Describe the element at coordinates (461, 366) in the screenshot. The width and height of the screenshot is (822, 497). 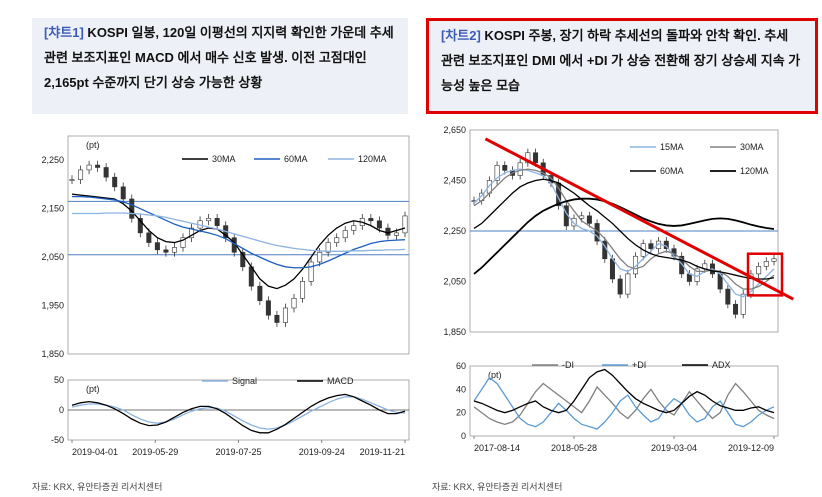
I see `y-tick-label: 60` at that location.